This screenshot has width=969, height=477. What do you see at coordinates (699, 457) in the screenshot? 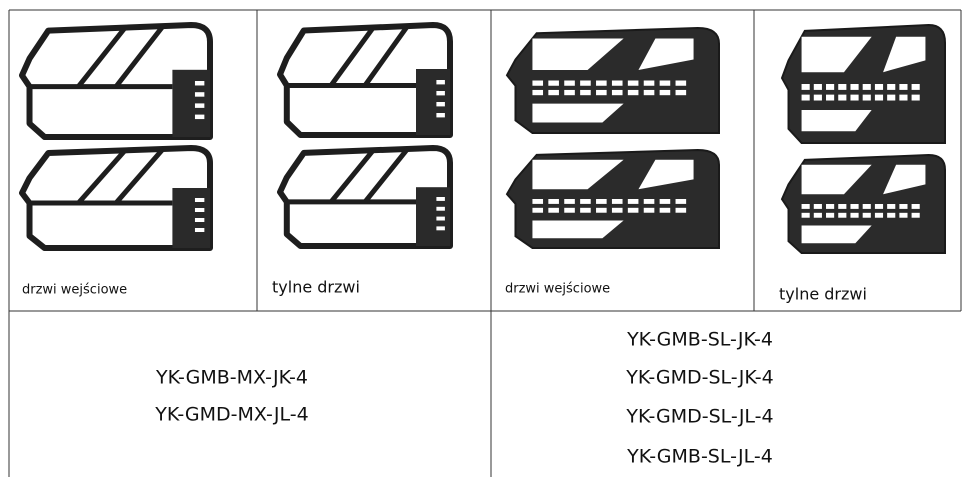
I see `model-code: YK-GMB-SL-JL-4` at bounding box center [699, 457].